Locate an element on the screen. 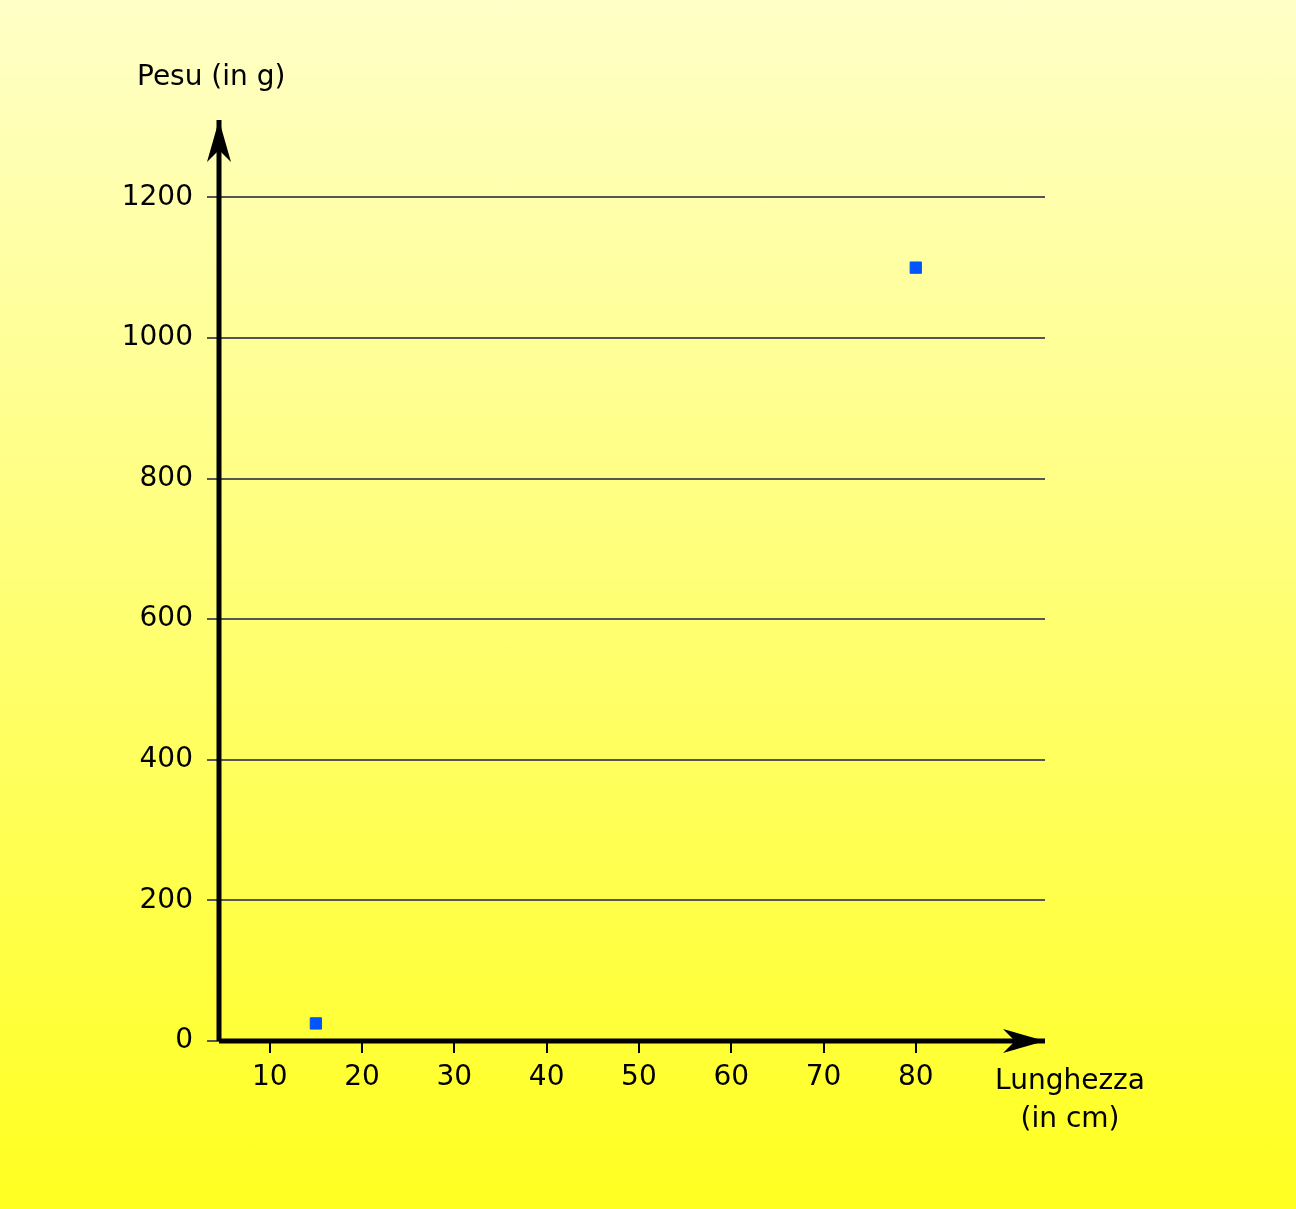 The height and width of the screenshot is (1209, 1296). x-tick-label: 80 is located at coordinates (915, 1076).